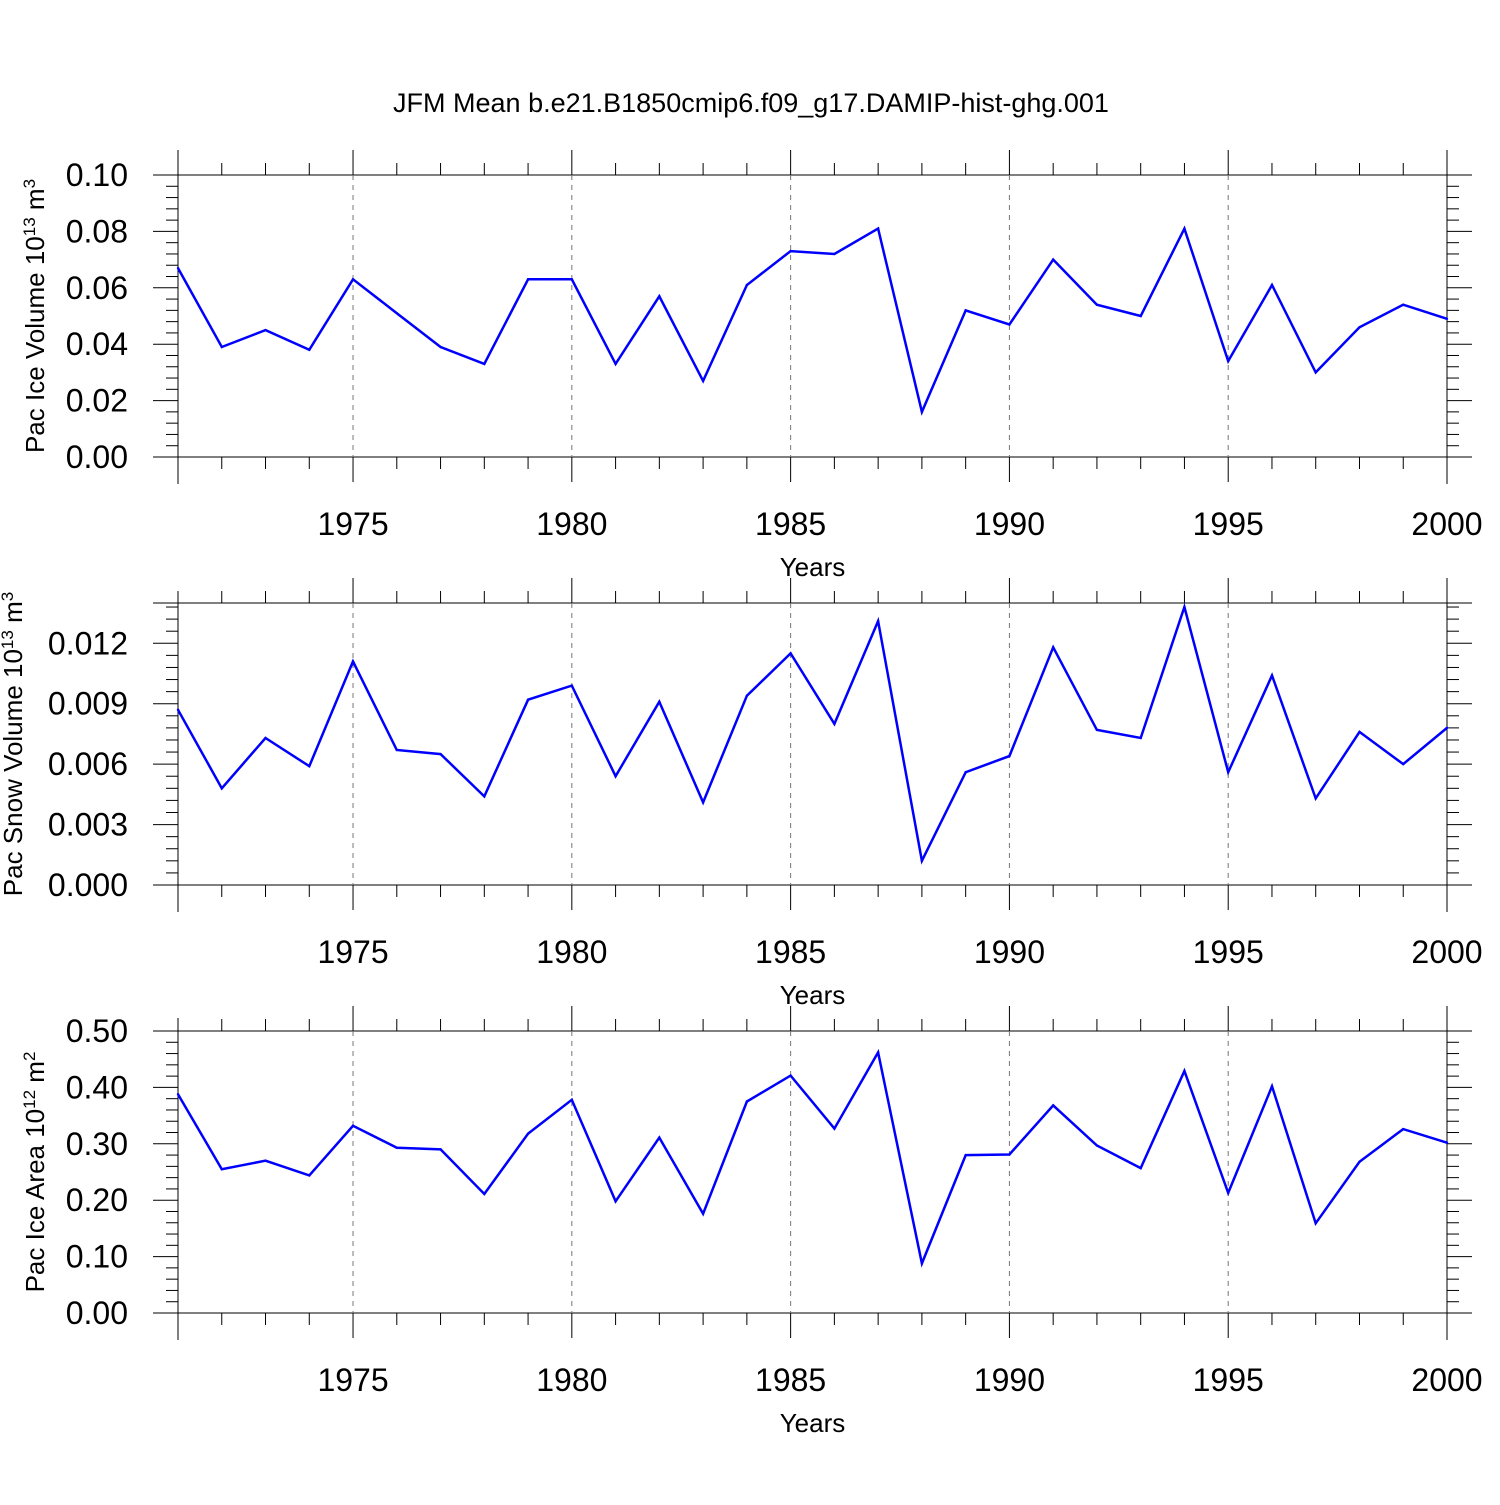 This screenshot has height=1505, width=1500. What do you see at coordinates (790, 1380) in the screenshot?
I see `x-tick-label: 1985` at bounding box center [790, 1380].